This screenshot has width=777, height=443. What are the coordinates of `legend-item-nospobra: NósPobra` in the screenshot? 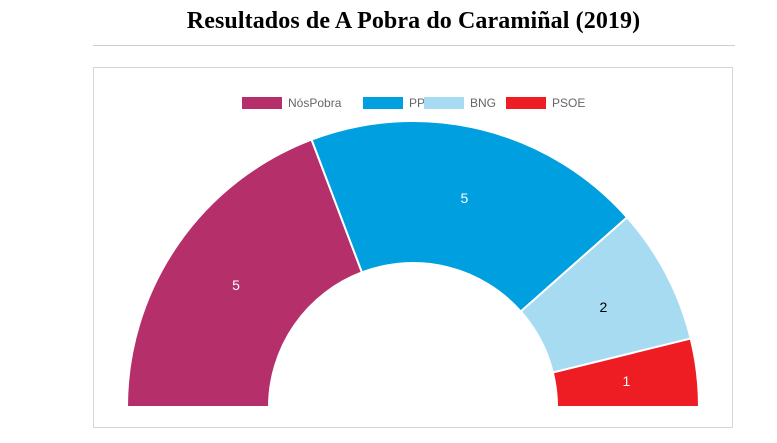 It's located at (292, 103).